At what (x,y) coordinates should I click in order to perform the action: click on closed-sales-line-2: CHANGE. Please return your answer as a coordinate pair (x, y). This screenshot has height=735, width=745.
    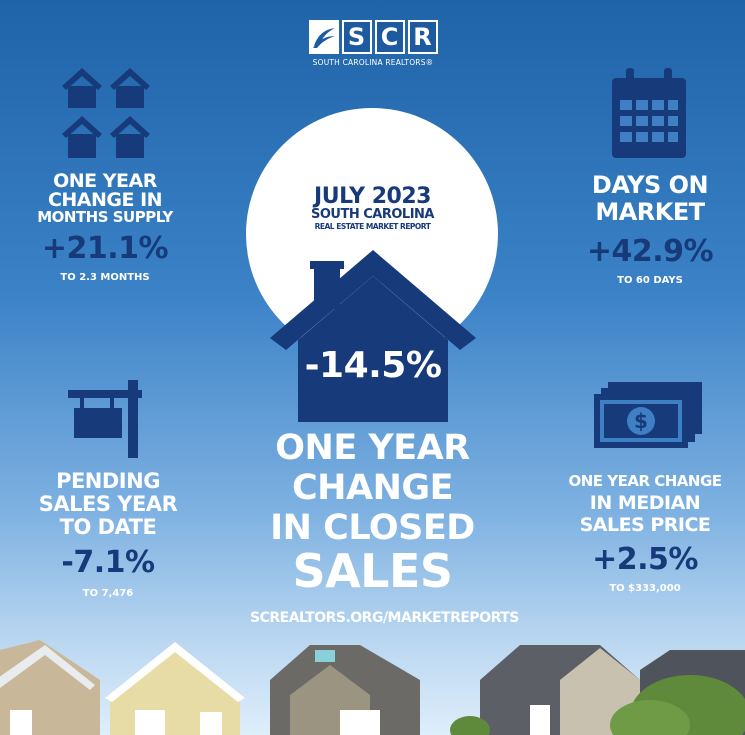
    Looking at the image, I should click on (373, 488).